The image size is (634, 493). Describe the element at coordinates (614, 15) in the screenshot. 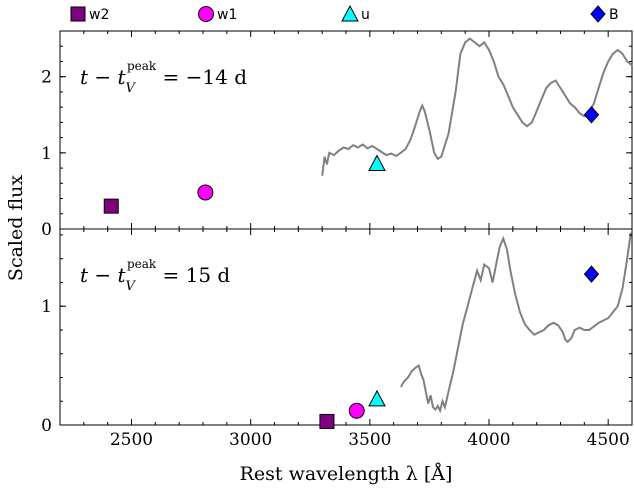

I see `legend-label-B: B` at that location.